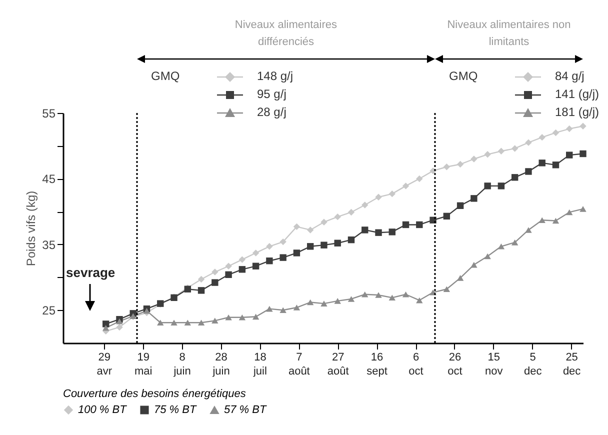  What do you see at coordinates (286, 34) in the screenshot?
I see `text: Niveaux alimentaires différenciés` at bounding box center [286, 34].